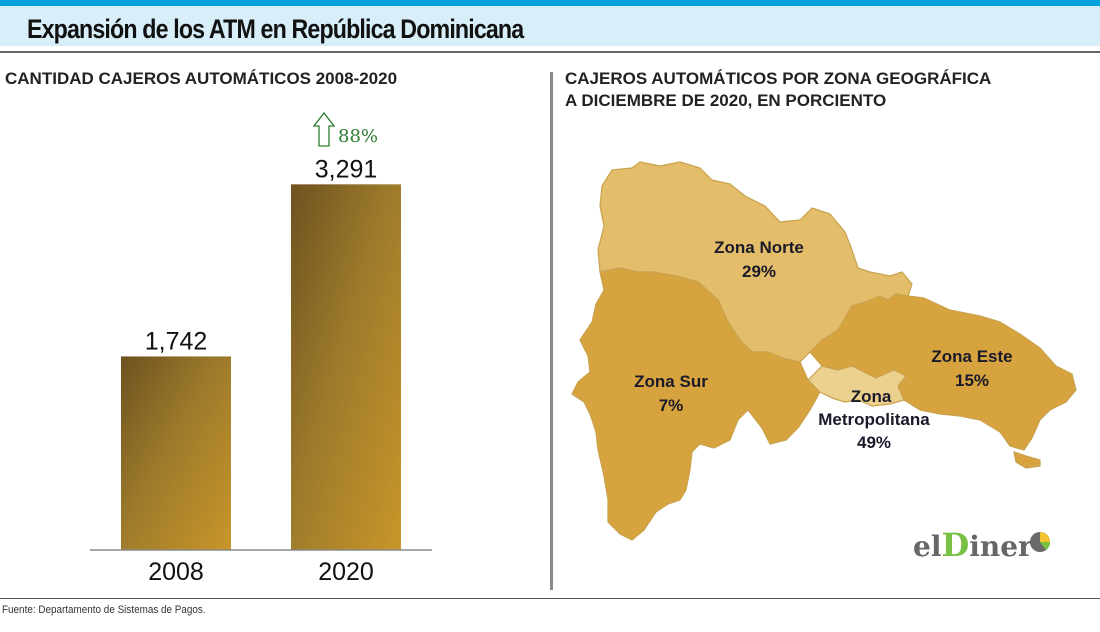  Describe the element at coordinates (1040, 542) in the screenshot. I see `logo-pie-icon` at that location.